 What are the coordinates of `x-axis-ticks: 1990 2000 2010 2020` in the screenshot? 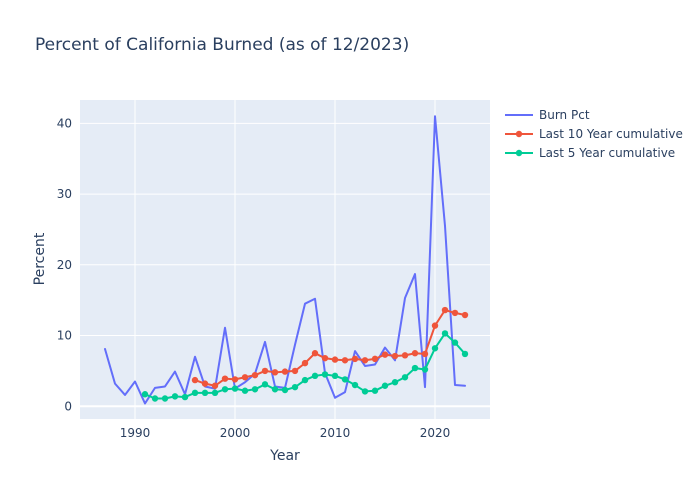 It's located at (285, 433).